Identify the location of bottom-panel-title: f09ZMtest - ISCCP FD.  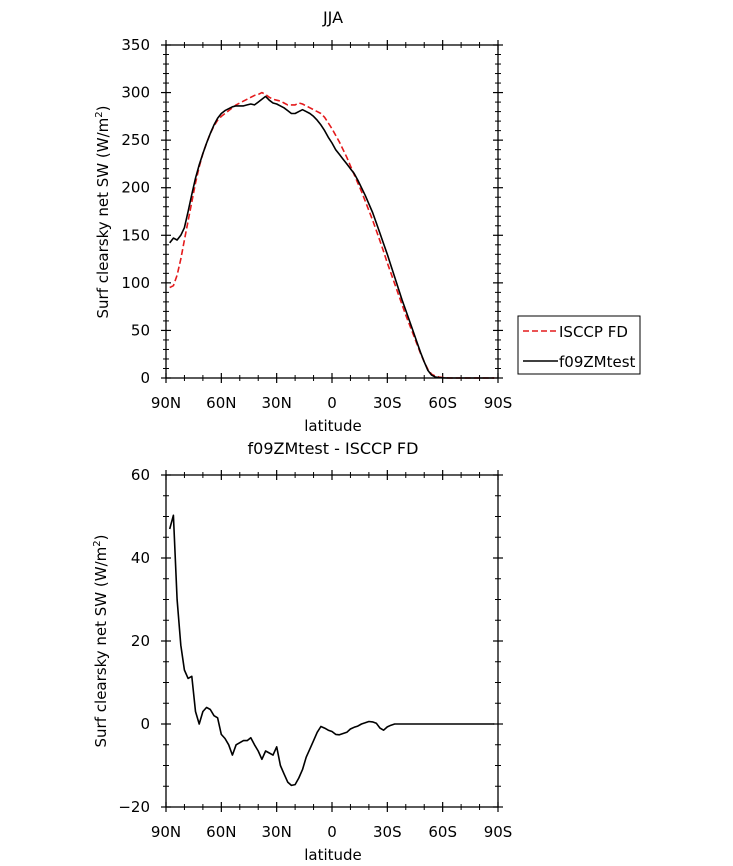
(333, 448).